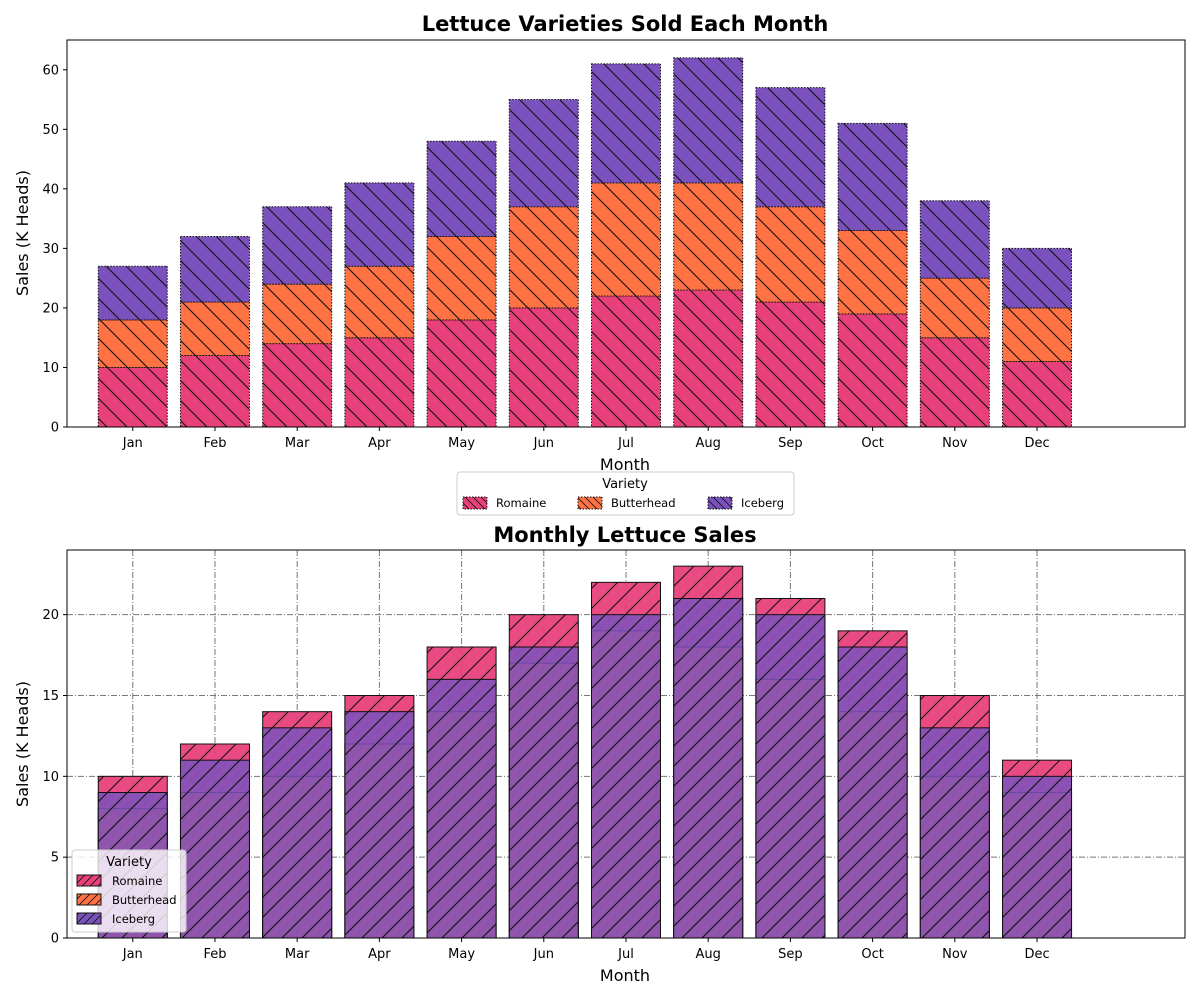  I want to click on stacked-chart-title: Lettuce Varieties Sold Each Month, so click(625, 24).